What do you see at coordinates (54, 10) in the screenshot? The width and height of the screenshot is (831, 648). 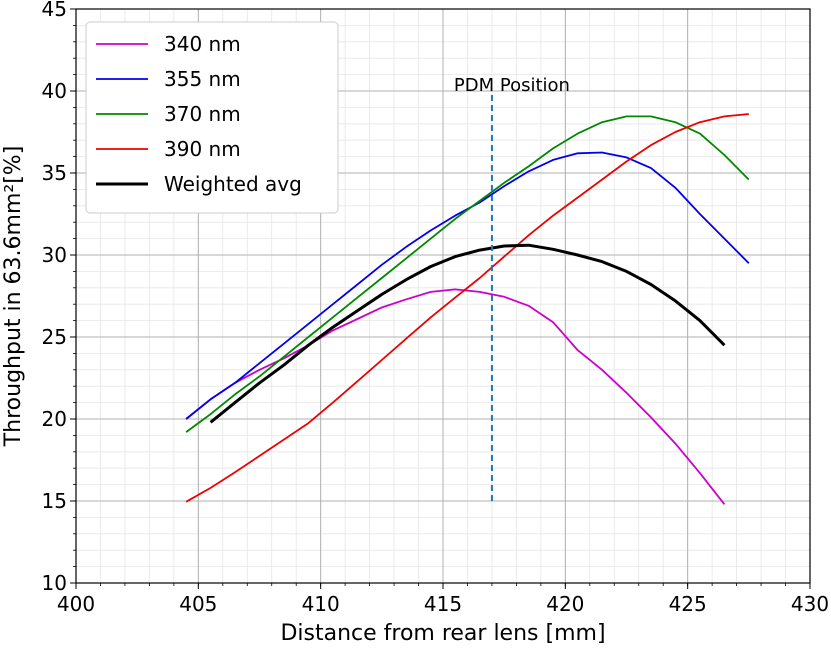 I see `y-tick-label: 45` at bounding box center [54, 10].